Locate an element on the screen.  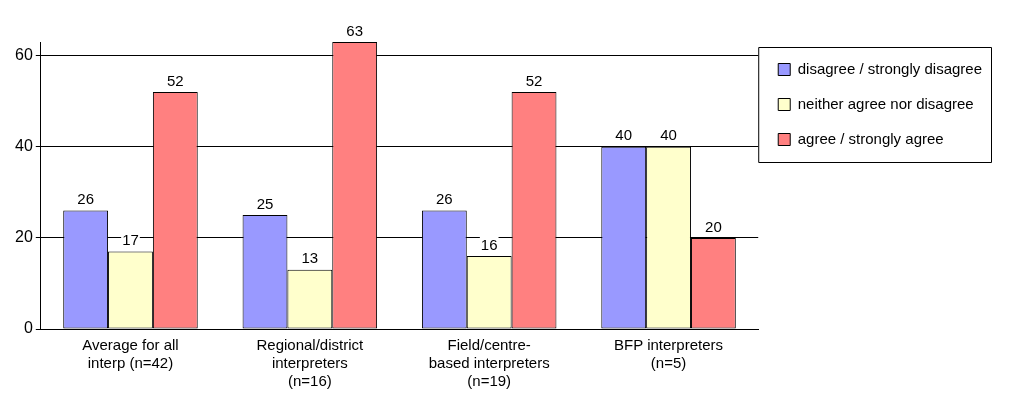
x-tick-label: Regional/district interpreters (n=16) is located at coordinates (310, 363).